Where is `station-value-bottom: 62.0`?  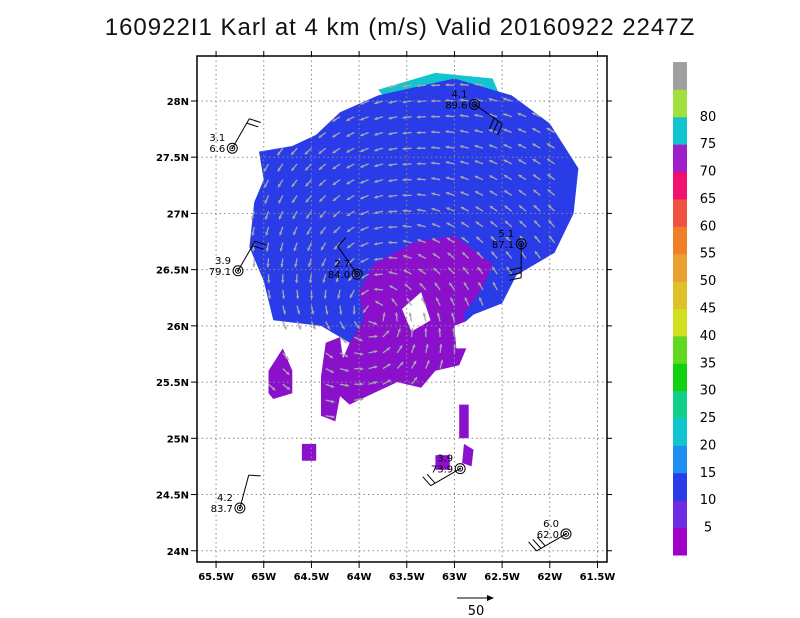
station-value-bottom: 62.0 is located at coordinates (548, 535).